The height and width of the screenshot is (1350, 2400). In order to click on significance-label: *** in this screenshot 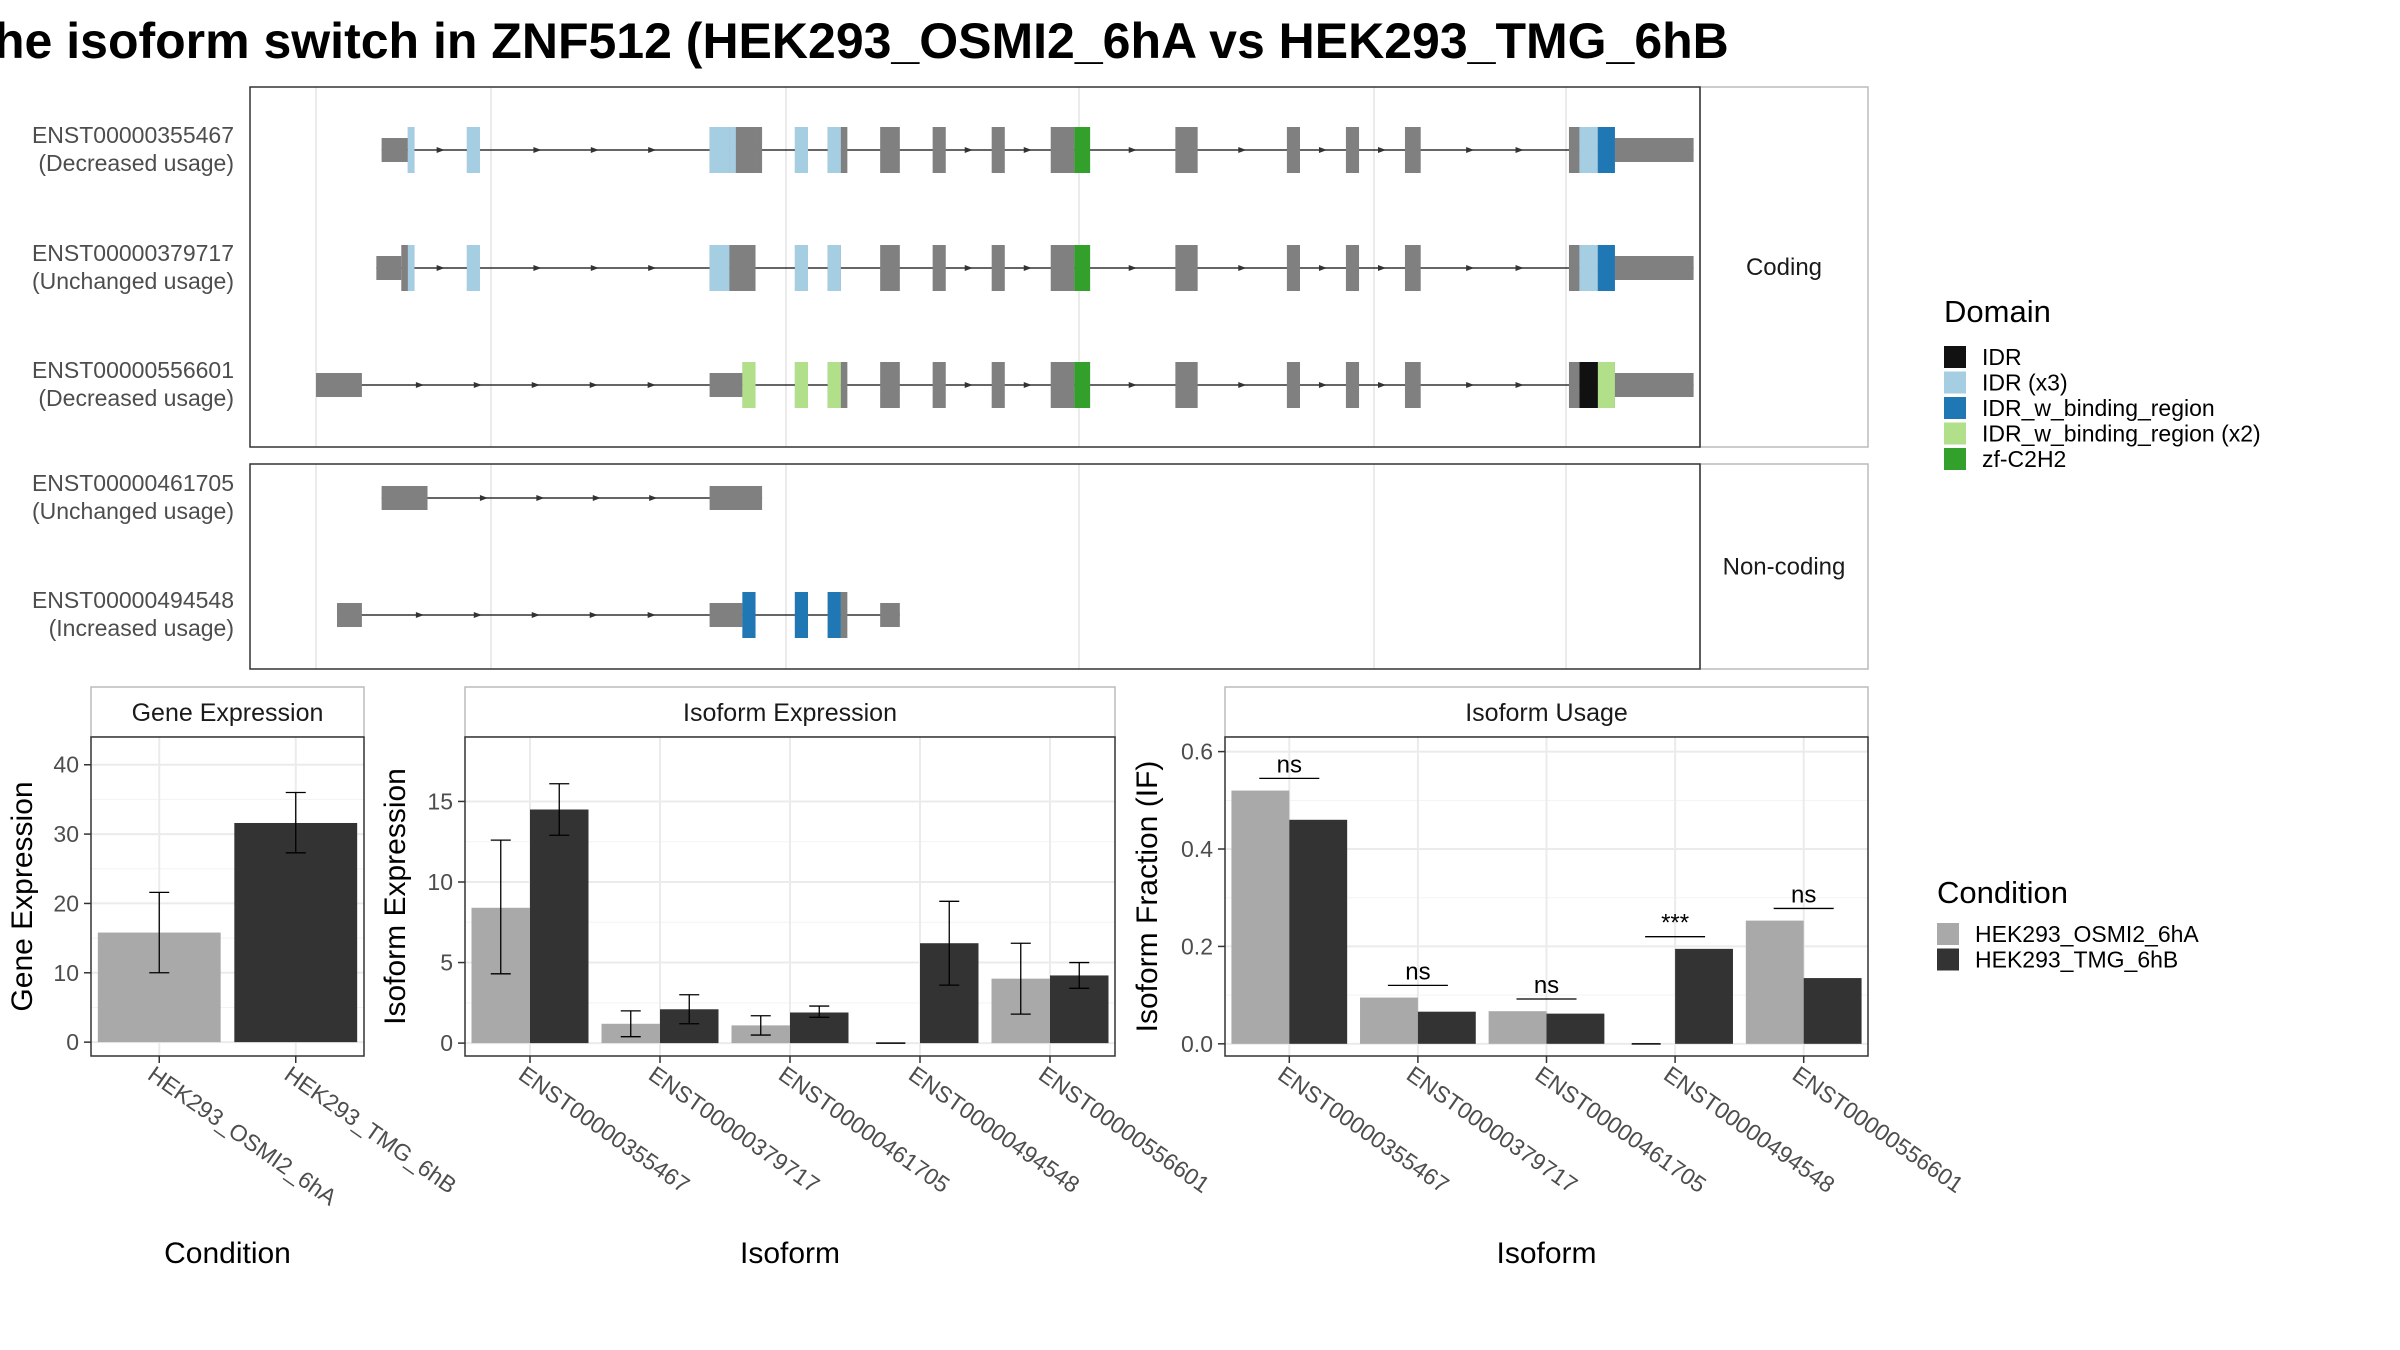, I will do `click(1675, 923)`.